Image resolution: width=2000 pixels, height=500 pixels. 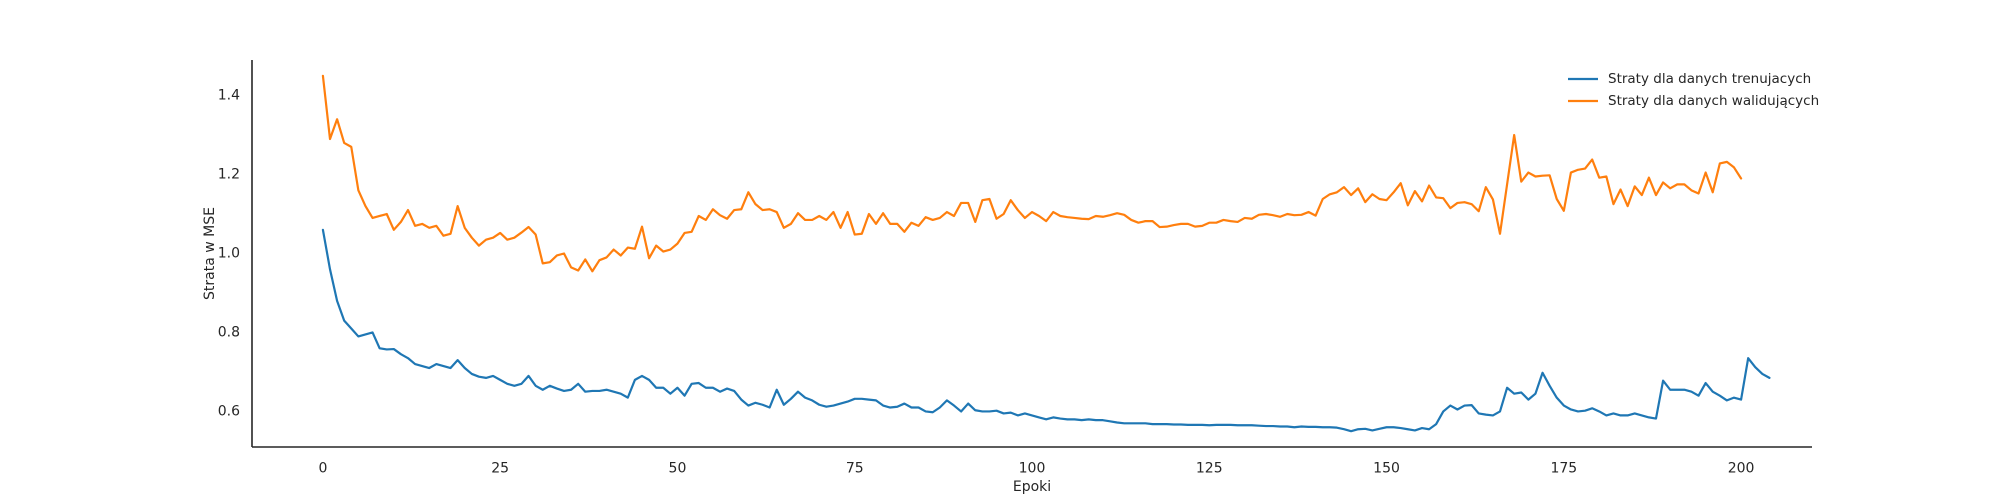 I want to click on y-axis-label: Strata w MSE, so click(x=210, y=253).